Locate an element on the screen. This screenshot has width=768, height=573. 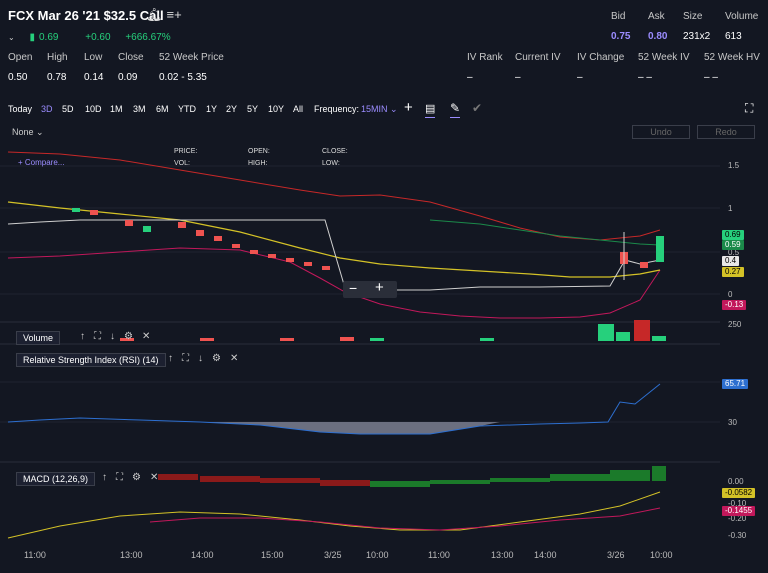
macd-value-tag: -0.0582 is located at coordinates (739, 493).